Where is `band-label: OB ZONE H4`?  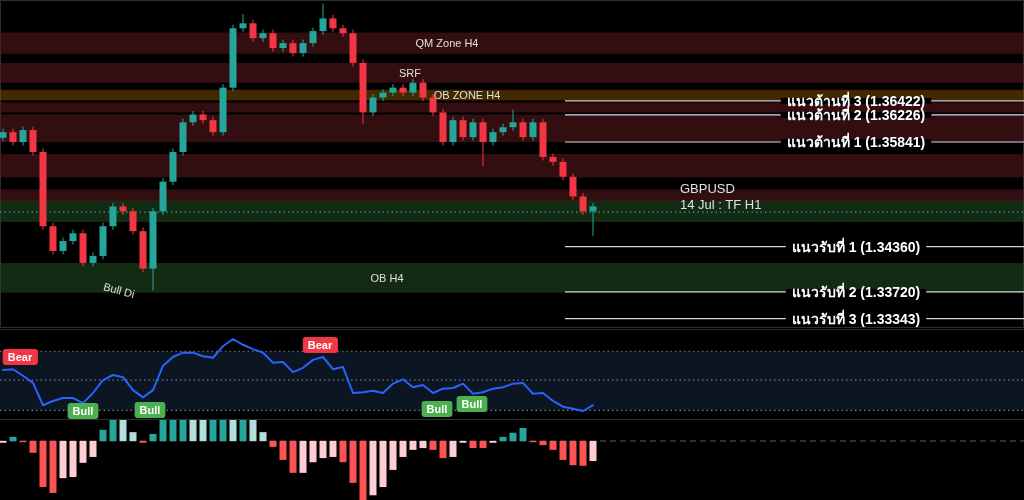 band-label: OB ZONE H4 is located at coordinates (467, 95).